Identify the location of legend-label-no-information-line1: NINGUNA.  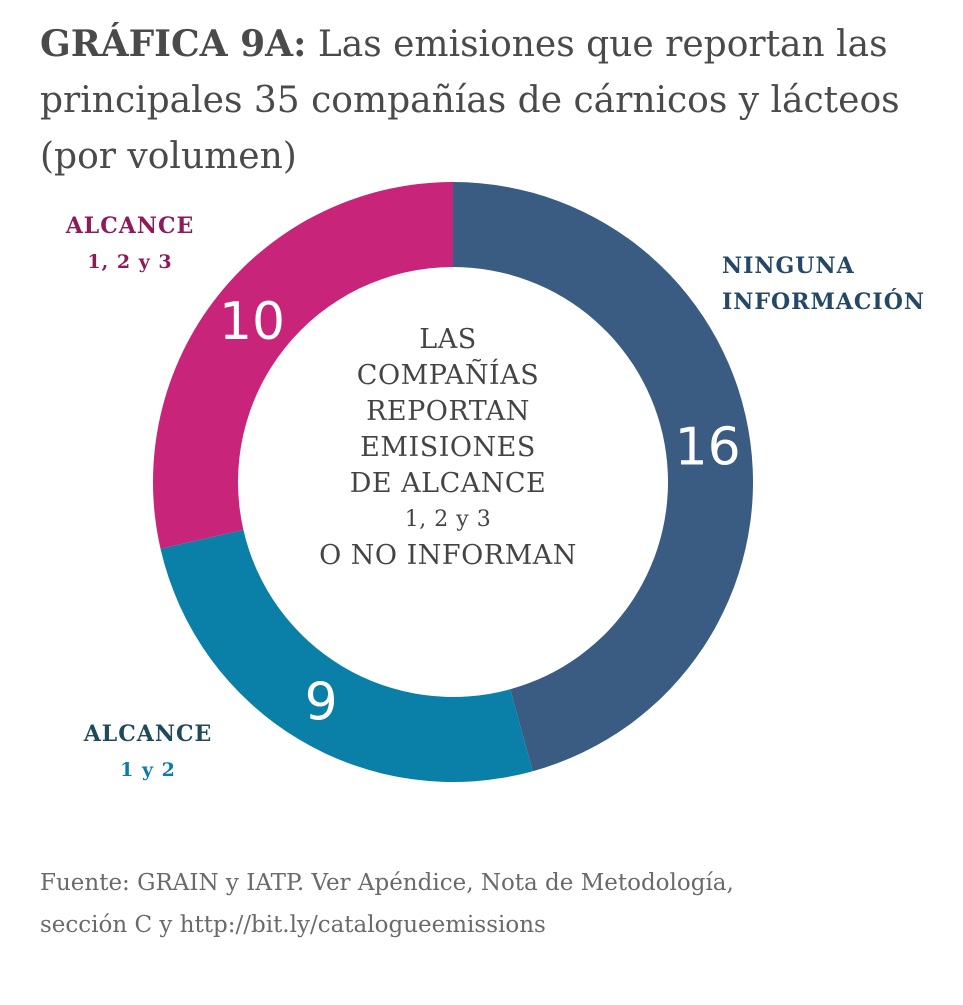
(788, 266).